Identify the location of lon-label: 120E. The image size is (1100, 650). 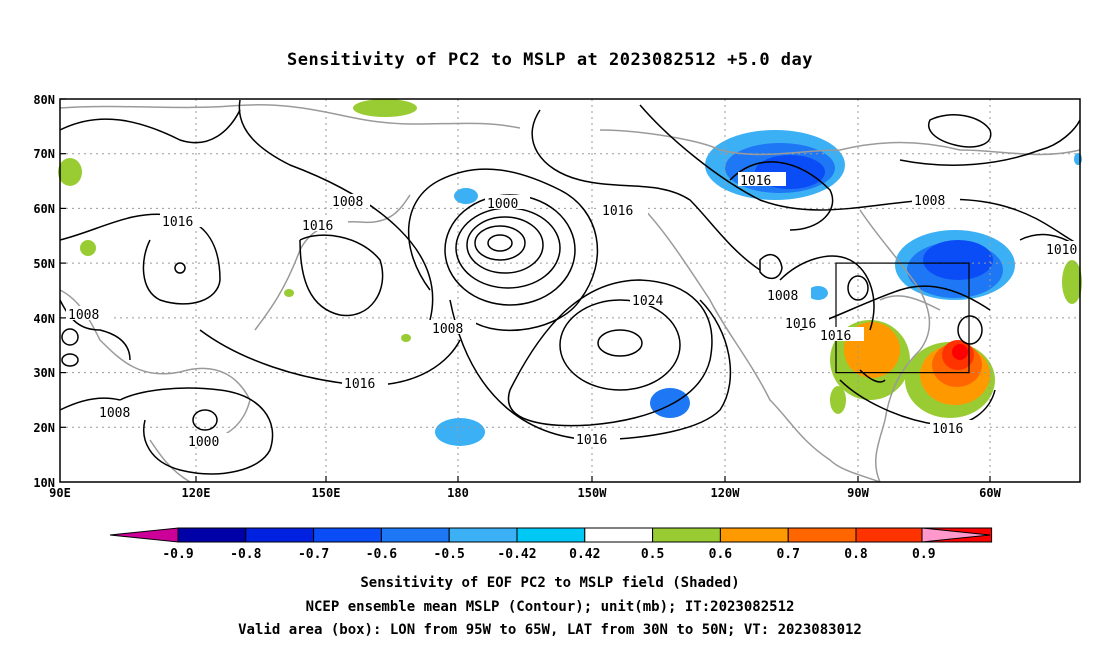
(196, 493).